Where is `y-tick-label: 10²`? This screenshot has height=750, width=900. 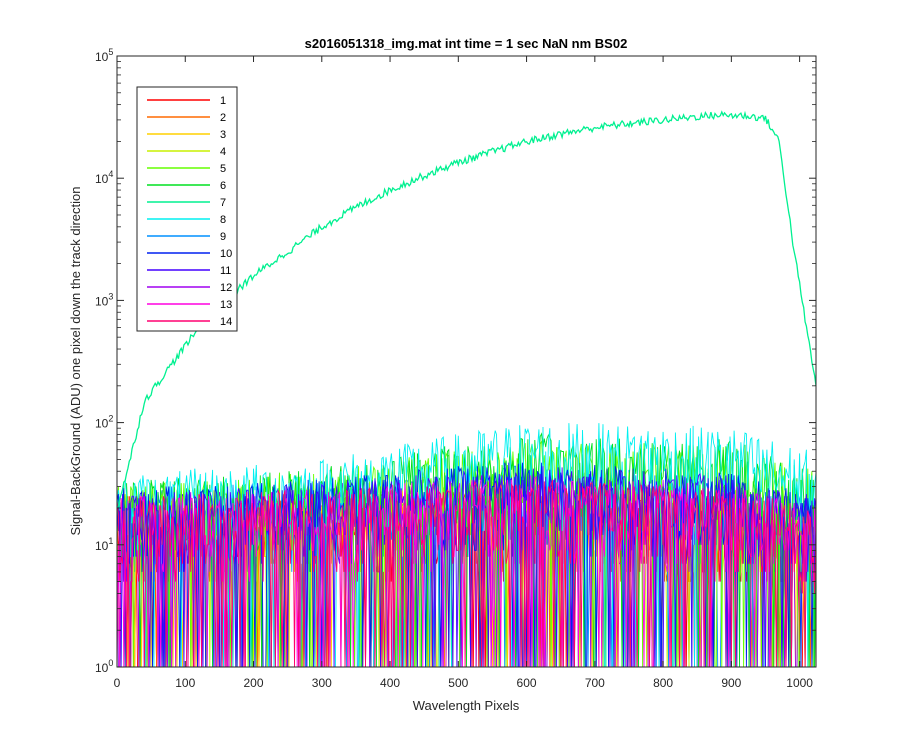 y-tick-label: 10² is located at coordinates (104, 422).